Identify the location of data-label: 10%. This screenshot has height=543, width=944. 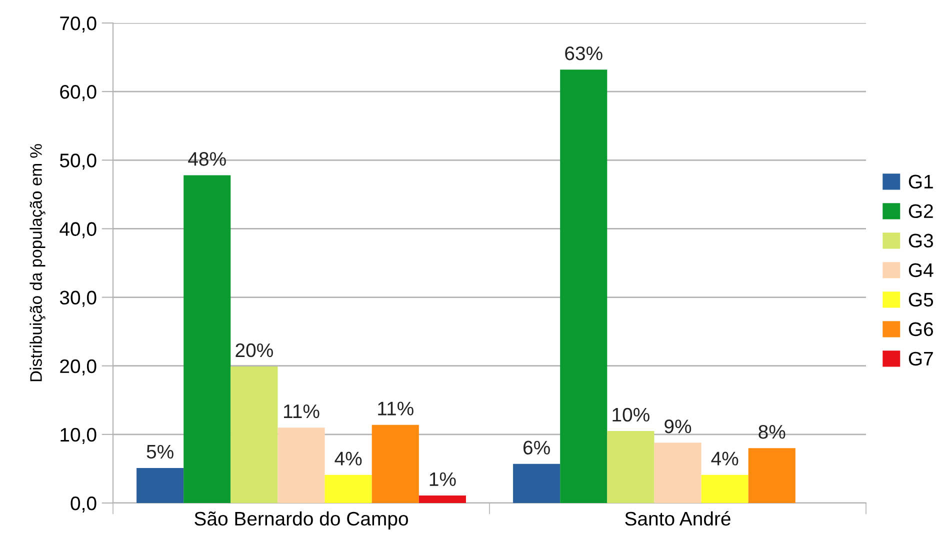
(631, 415).